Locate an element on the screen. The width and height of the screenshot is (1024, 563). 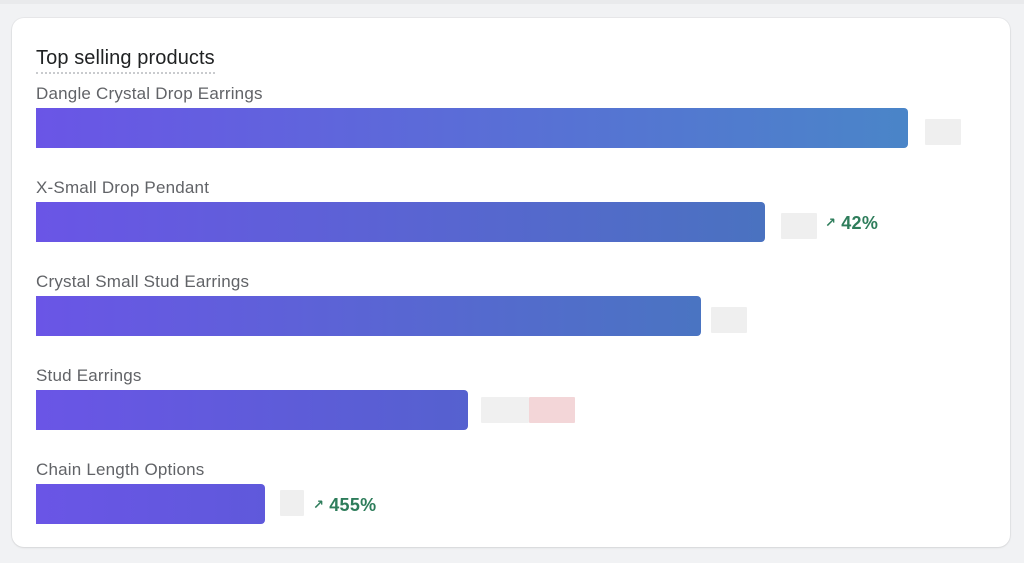
top-divider is located at coordinates (512, 2).